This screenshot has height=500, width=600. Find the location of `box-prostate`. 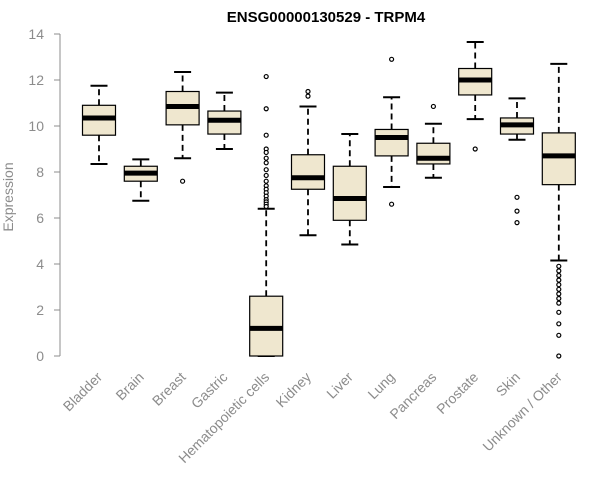

box-prostate is located at coordinates (475, 96).